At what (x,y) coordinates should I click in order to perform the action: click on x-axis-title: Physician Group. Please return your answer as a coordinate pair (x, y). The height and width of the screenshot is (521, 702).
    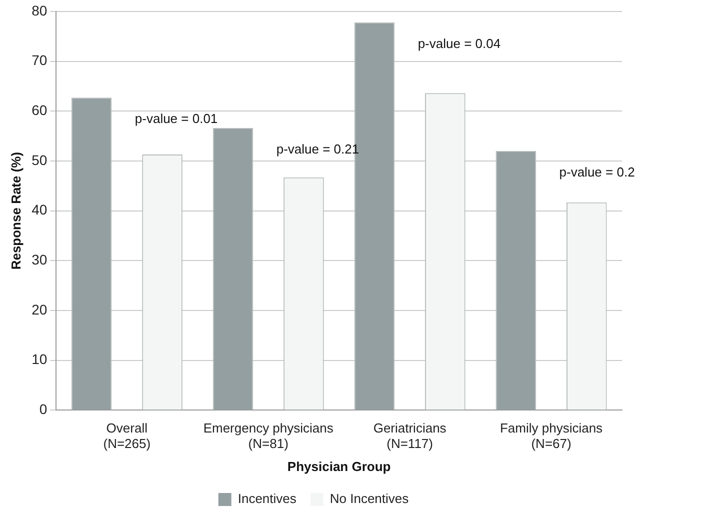
    Looking at the image, I should click on (339, 466).